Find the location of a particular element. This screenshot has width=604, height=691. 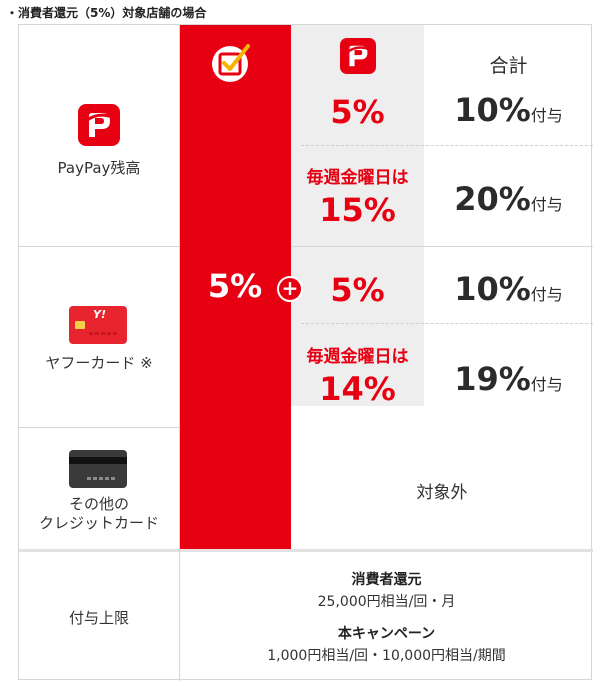

paypay-friday-rate: 15% is located at coordinates (357, 210).